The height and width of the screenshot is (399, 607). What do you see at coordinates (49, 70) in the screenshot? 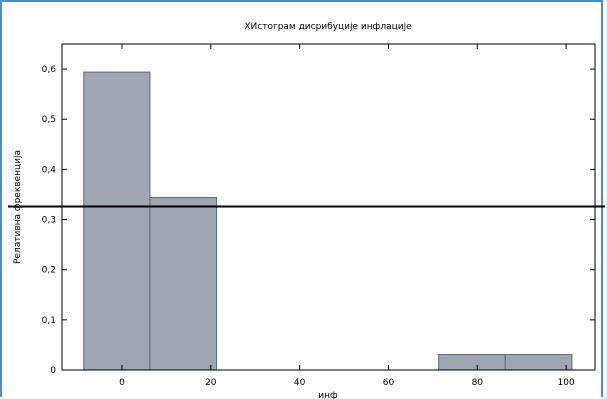
I see `y-tick-label: 0,6` at bounding box center [49, 70].